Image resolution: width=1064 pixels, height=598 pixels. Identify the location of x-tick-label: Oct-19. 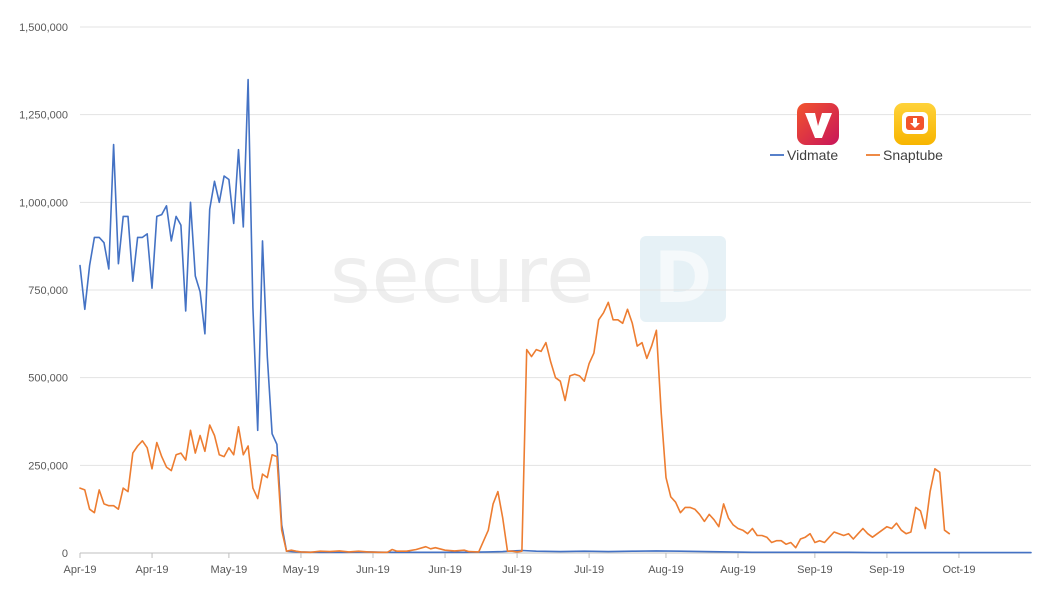
(958, 570).